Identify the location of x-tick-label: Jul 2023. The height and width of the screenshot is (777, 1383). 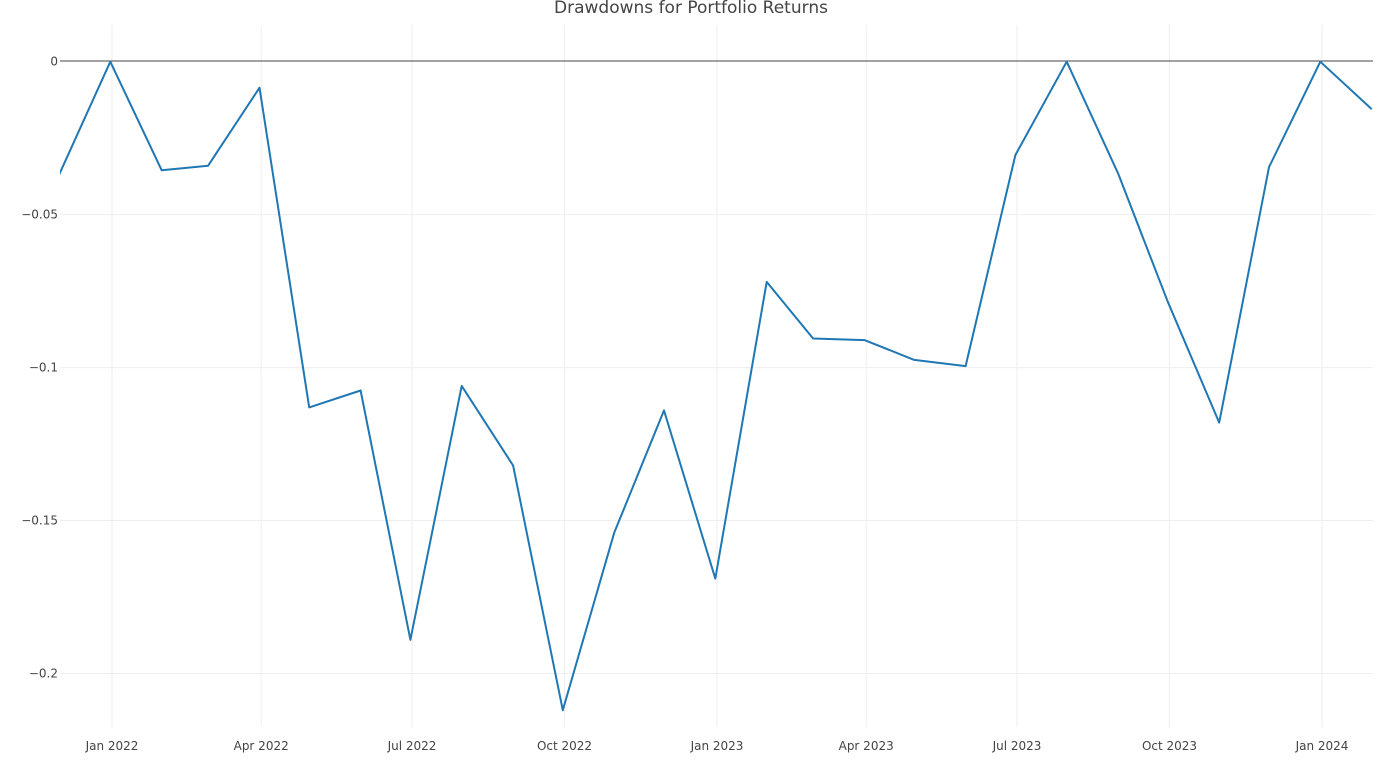
(1017, 746).